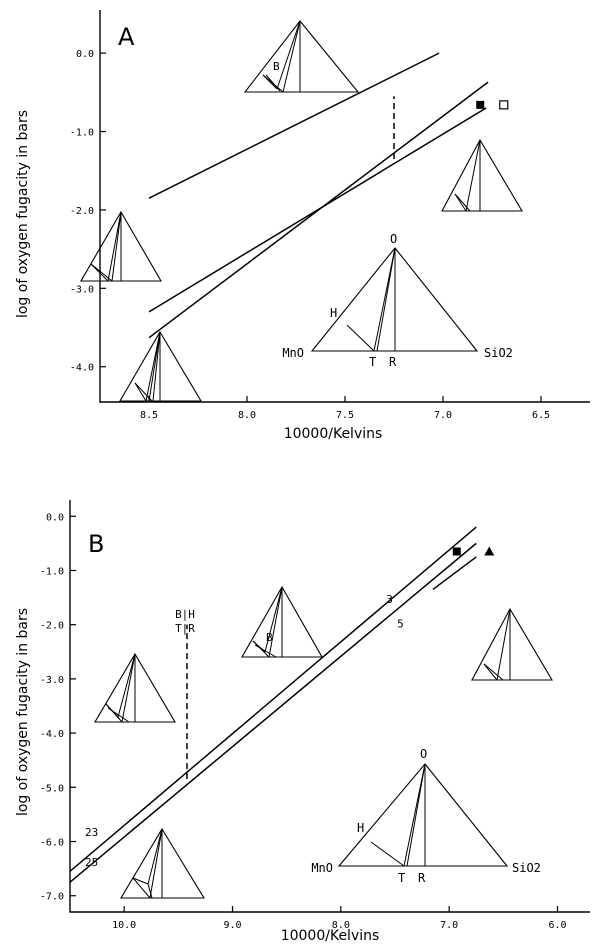 Image resolution: width=594 pixels, height=944 pixels. What do you see at coordinates (330, 936) in the screenshot?
I see `panel-b-xlabel: 10000/Kelvins` at bounding box center [330, 936].